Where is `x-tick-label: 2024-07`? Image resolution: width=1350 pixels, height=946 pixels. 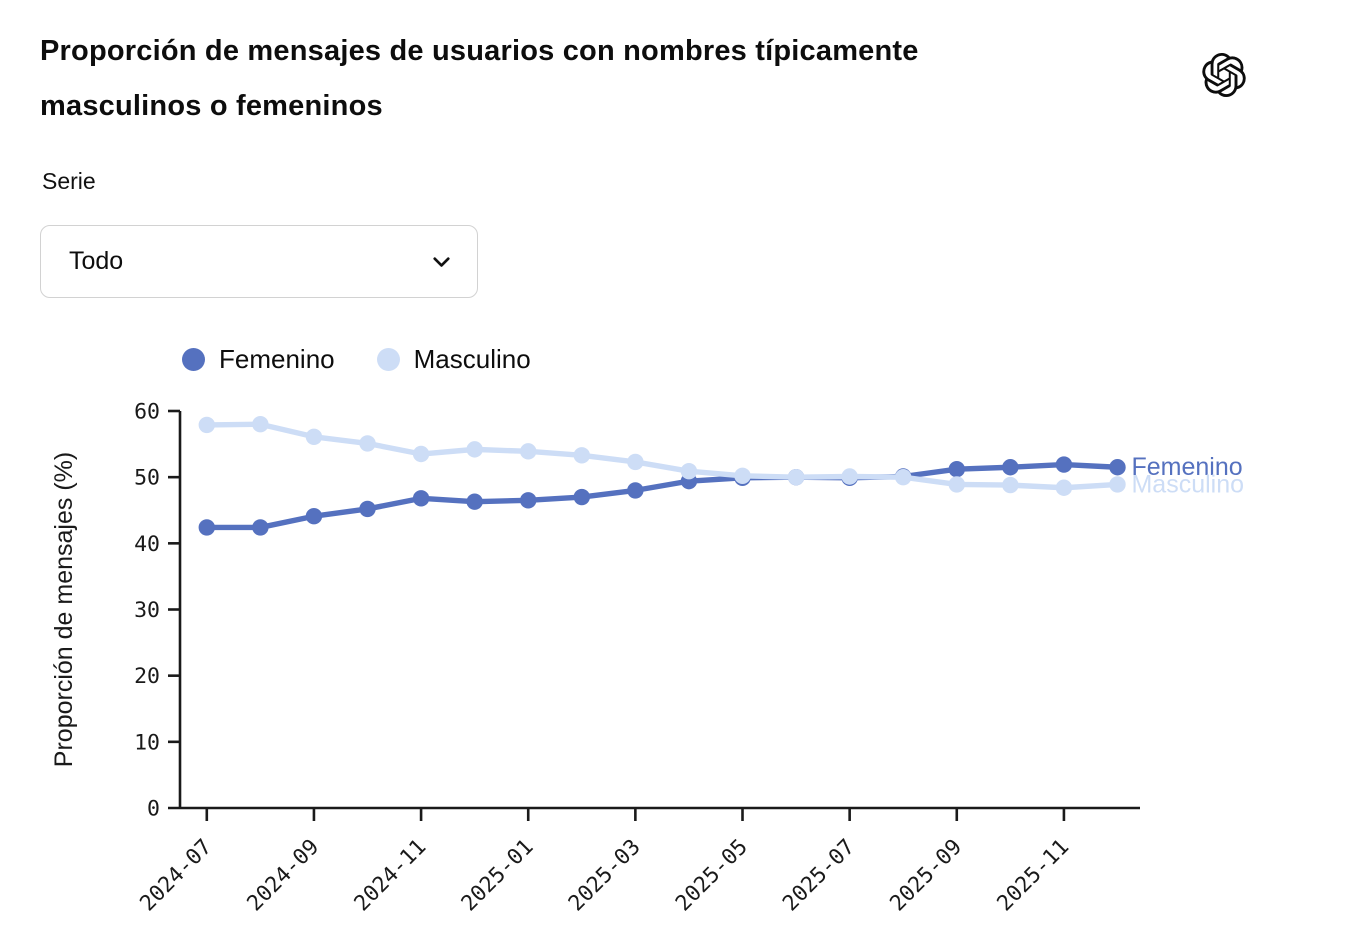
x-tick-label: 2024-07 is located at coordinates (176, 876).